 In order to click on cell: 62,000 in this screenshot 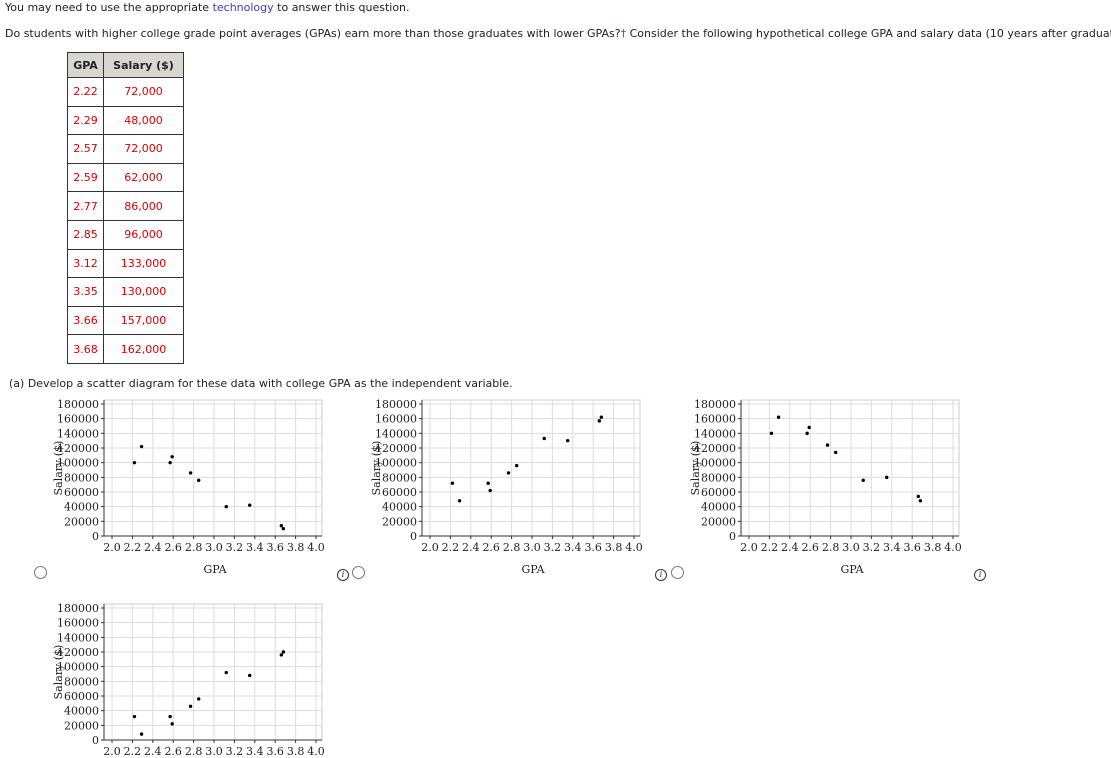, I will do `click(143, 177)`.